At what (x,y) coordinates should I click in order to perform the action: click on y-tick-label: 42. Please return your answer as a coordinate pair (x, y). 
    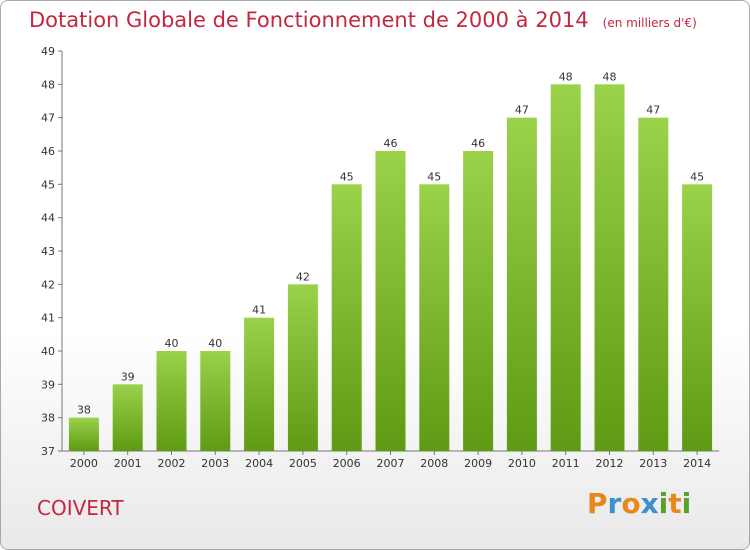
    Looking at the image, I should click on (48, 284).